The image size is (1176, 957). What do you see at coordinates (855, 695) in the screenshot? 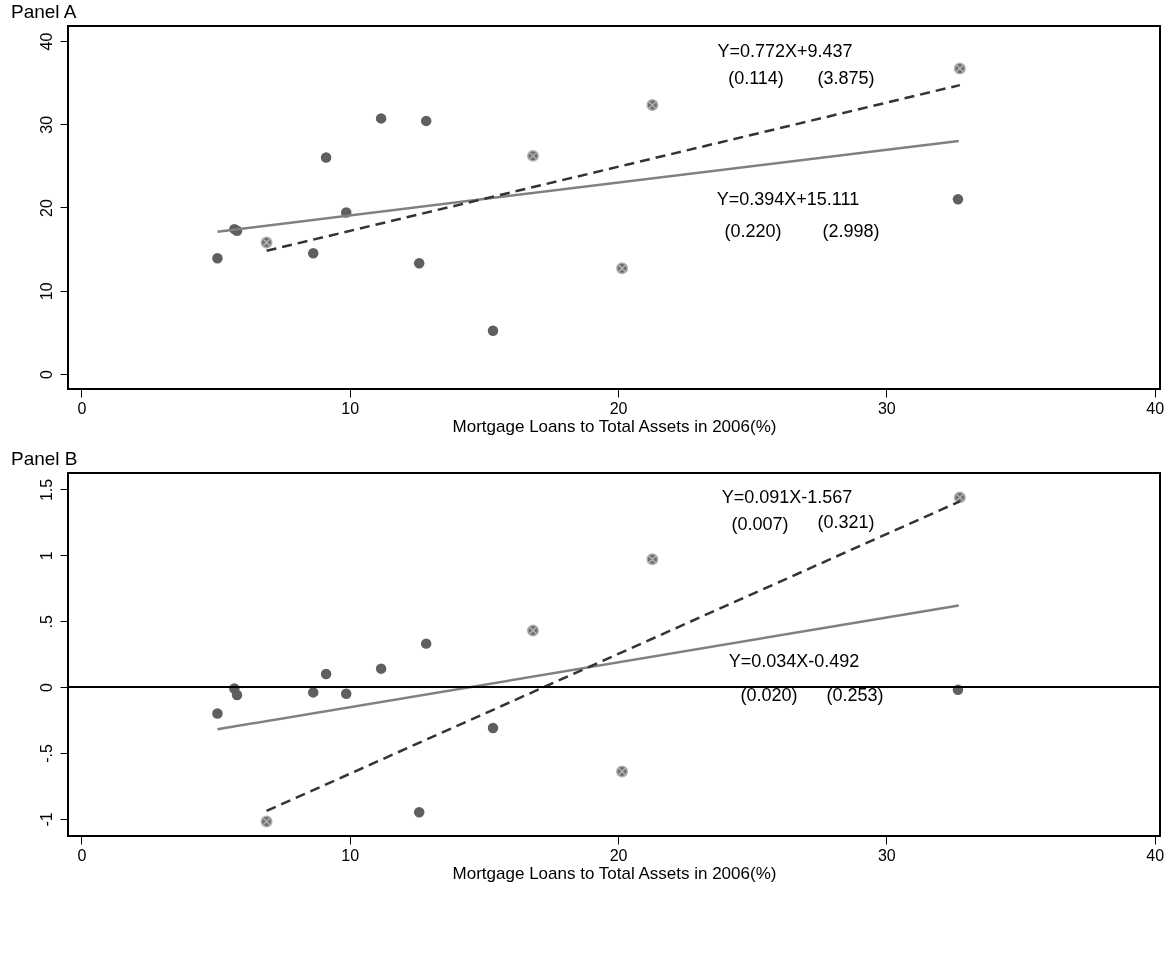
I see `annotation: (0.253)` at bounding box center [855, 695].